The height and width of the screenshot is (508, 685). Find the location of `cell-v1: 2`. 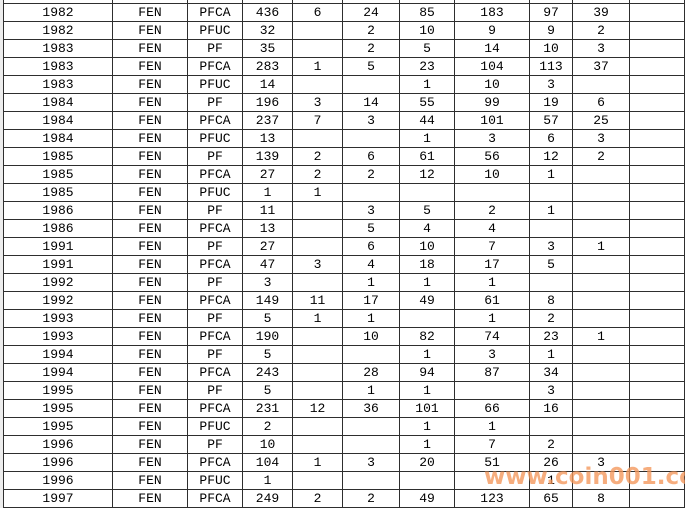

cell-v1: 2 is located at coordinates (318, 499).